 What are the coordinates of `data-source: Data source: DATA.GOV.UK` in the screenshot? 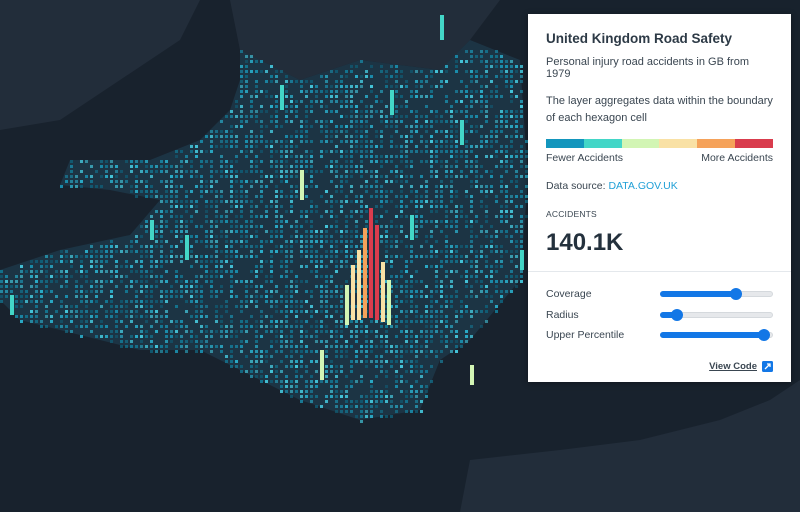 It's located at (659, 186).